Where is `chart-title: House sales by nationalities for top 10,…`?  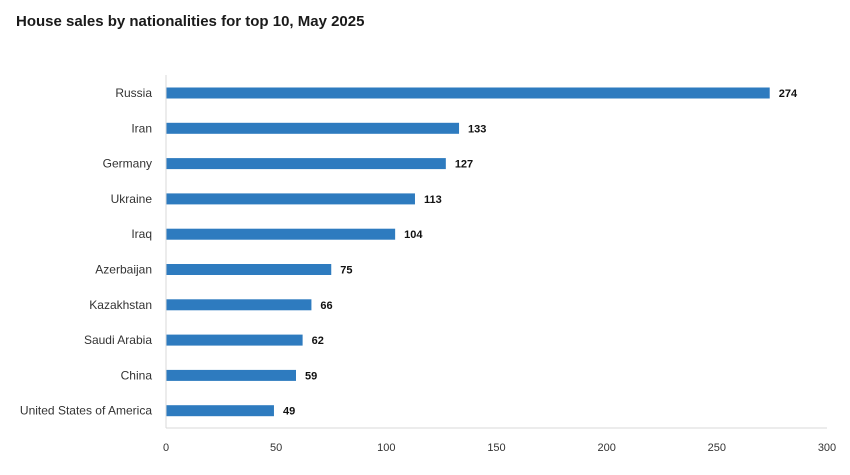 chart-title: House sales by nationalities for top 10,… is located at coordinates (190, 21).